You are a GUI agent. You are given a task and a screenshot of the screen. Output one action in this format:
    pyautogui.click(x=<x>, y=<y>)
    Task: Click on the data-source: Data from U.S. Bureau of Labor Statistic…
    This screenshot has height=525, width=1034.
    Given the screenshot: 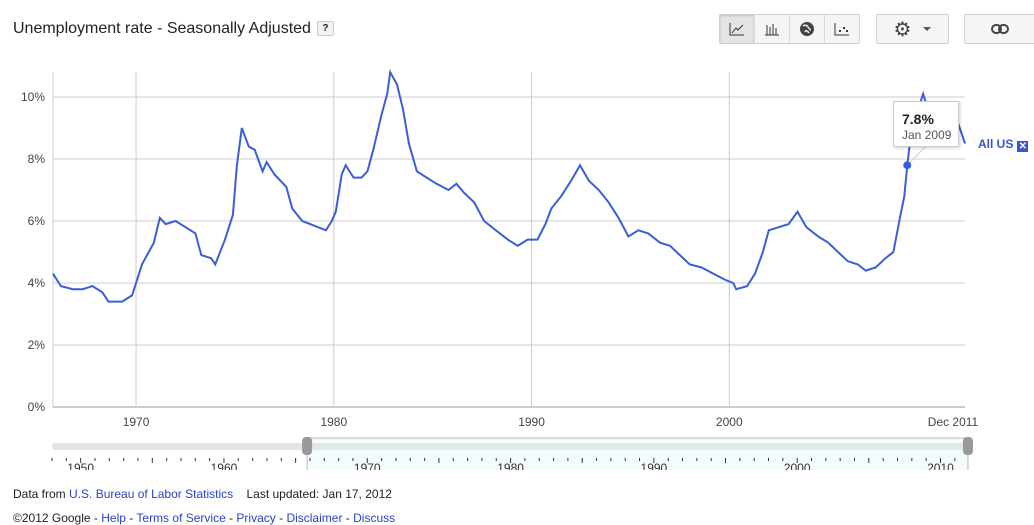 What is the action you would take?
    pyautogui.click(x=202, y=494)
    